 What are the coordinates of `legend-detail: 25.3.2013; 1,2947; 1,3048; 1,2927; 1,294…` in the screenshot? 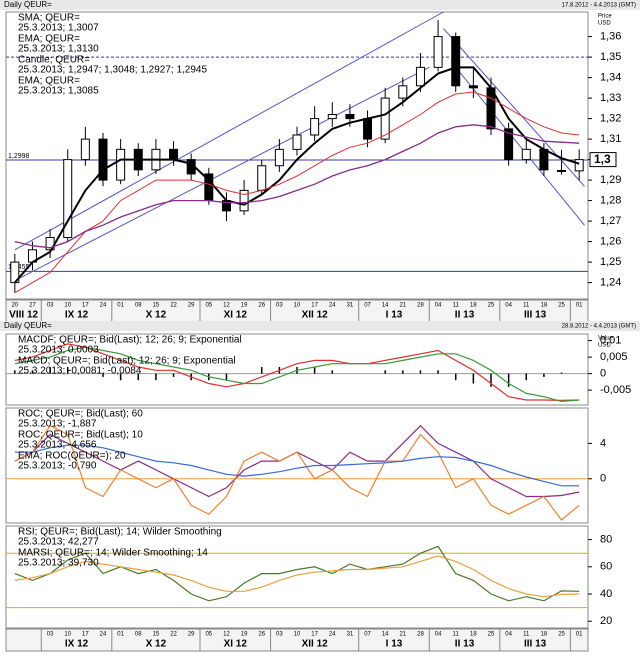 It's located at (112, 70).